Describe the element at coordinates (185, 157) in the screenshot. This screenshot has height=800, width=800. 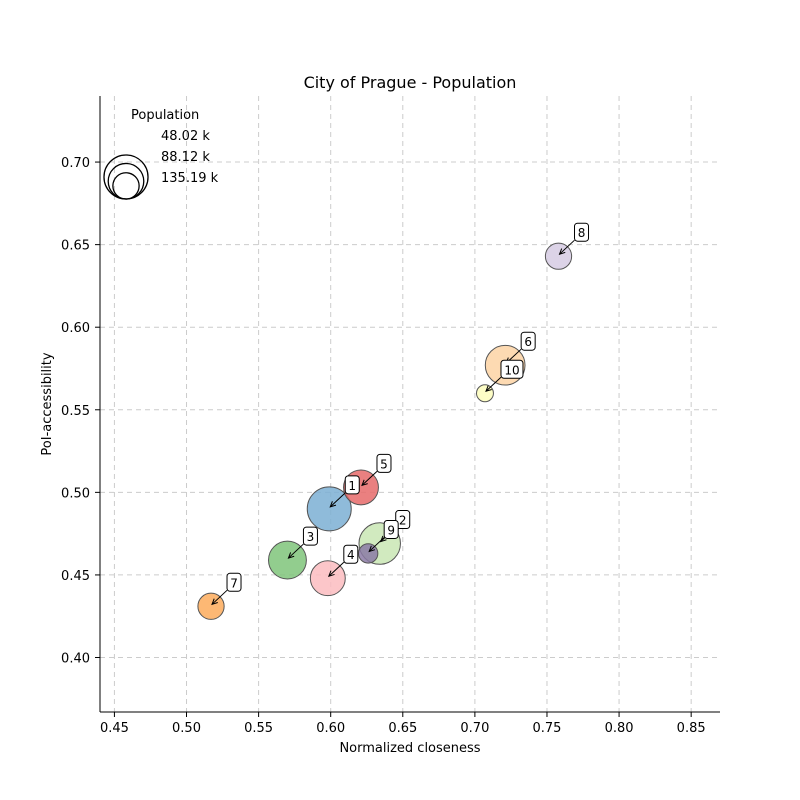
I see `legend-entry-label: 88.12 k` at that location.